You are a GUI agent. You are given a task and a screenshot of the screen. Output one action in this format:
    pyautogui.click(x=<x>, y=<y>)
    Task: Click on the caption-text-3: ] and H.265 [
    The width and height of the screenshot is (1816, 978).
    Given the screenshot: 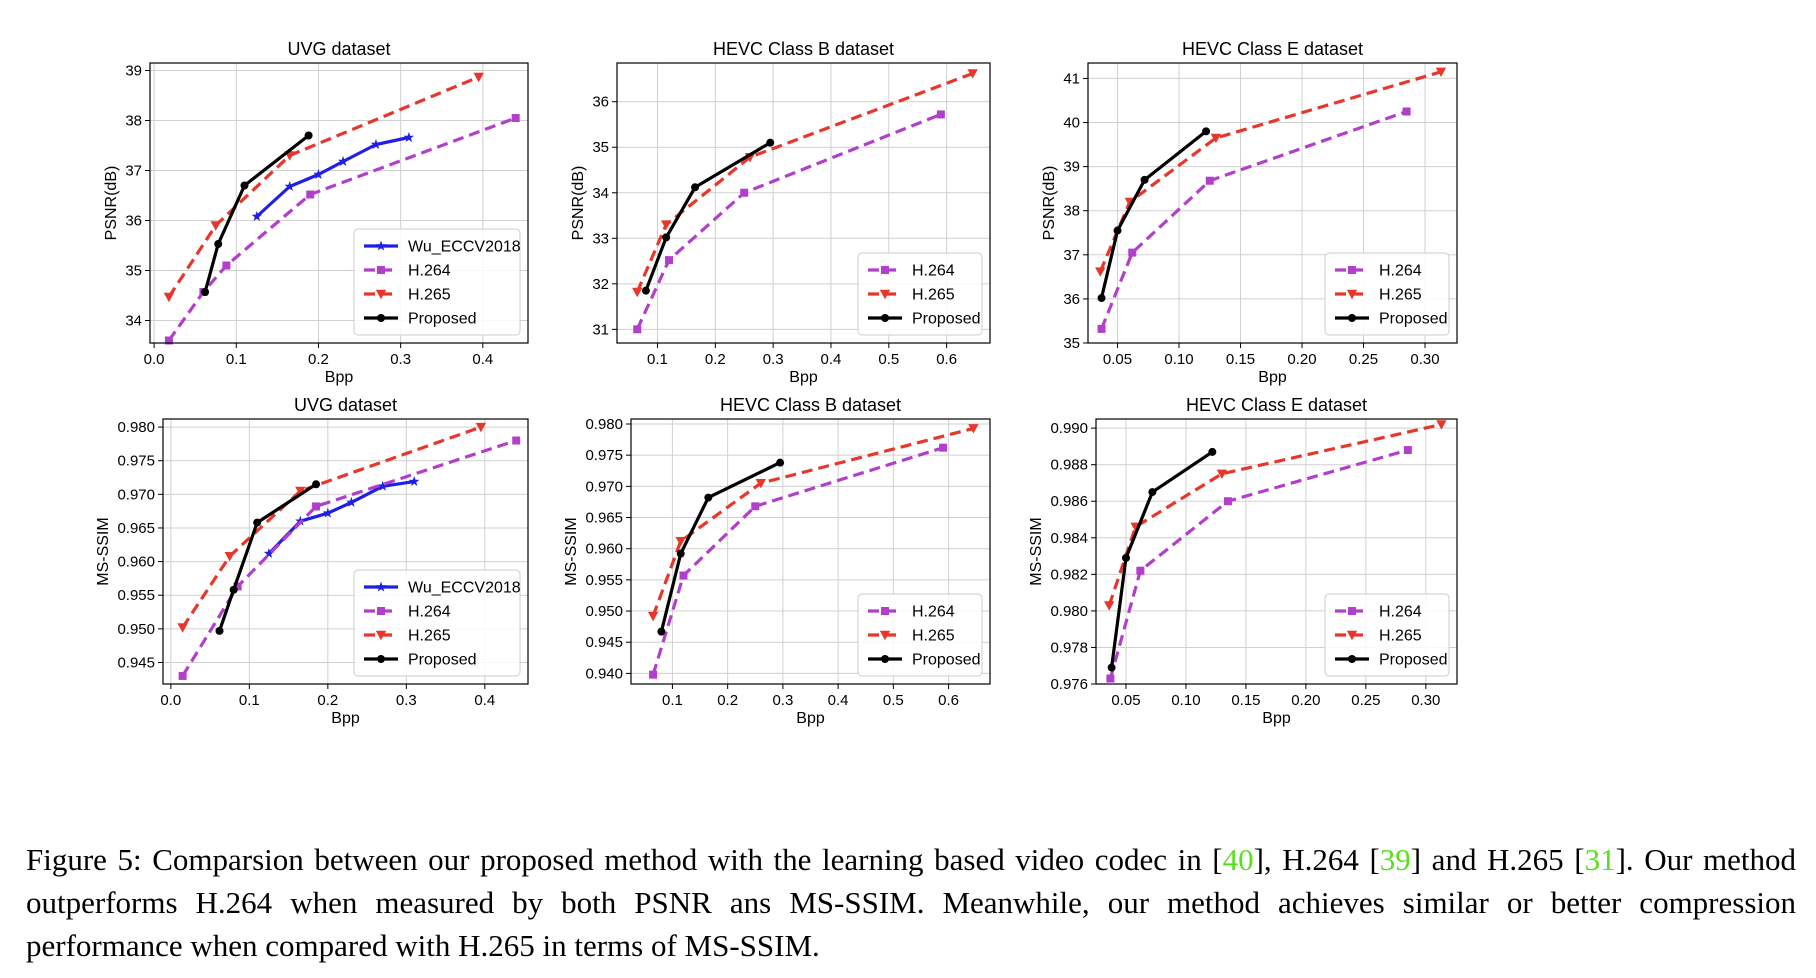 What is the action you would take?
    pyautogui.click(x=1497, y=859)
    